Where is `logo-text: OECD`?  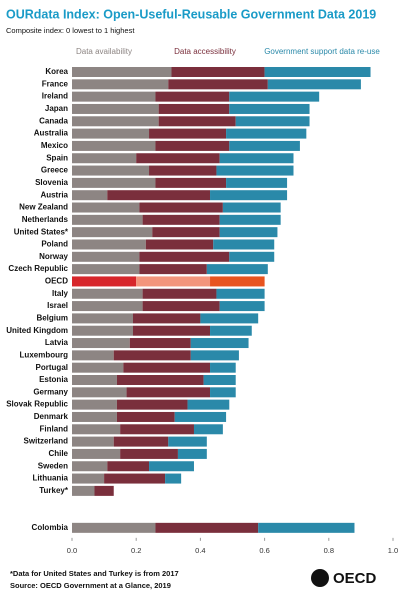 logo-text: OECD is located at coordinates (355, 578).